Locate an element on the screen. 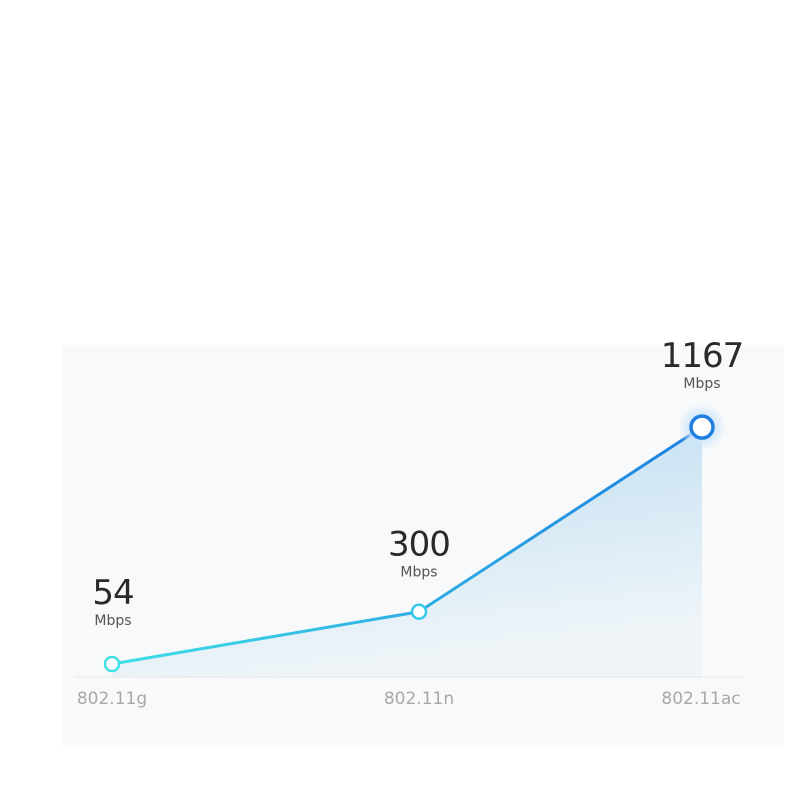 The image size is (800, 800). data-label-value: 300 is located at coordinates (419, 545).